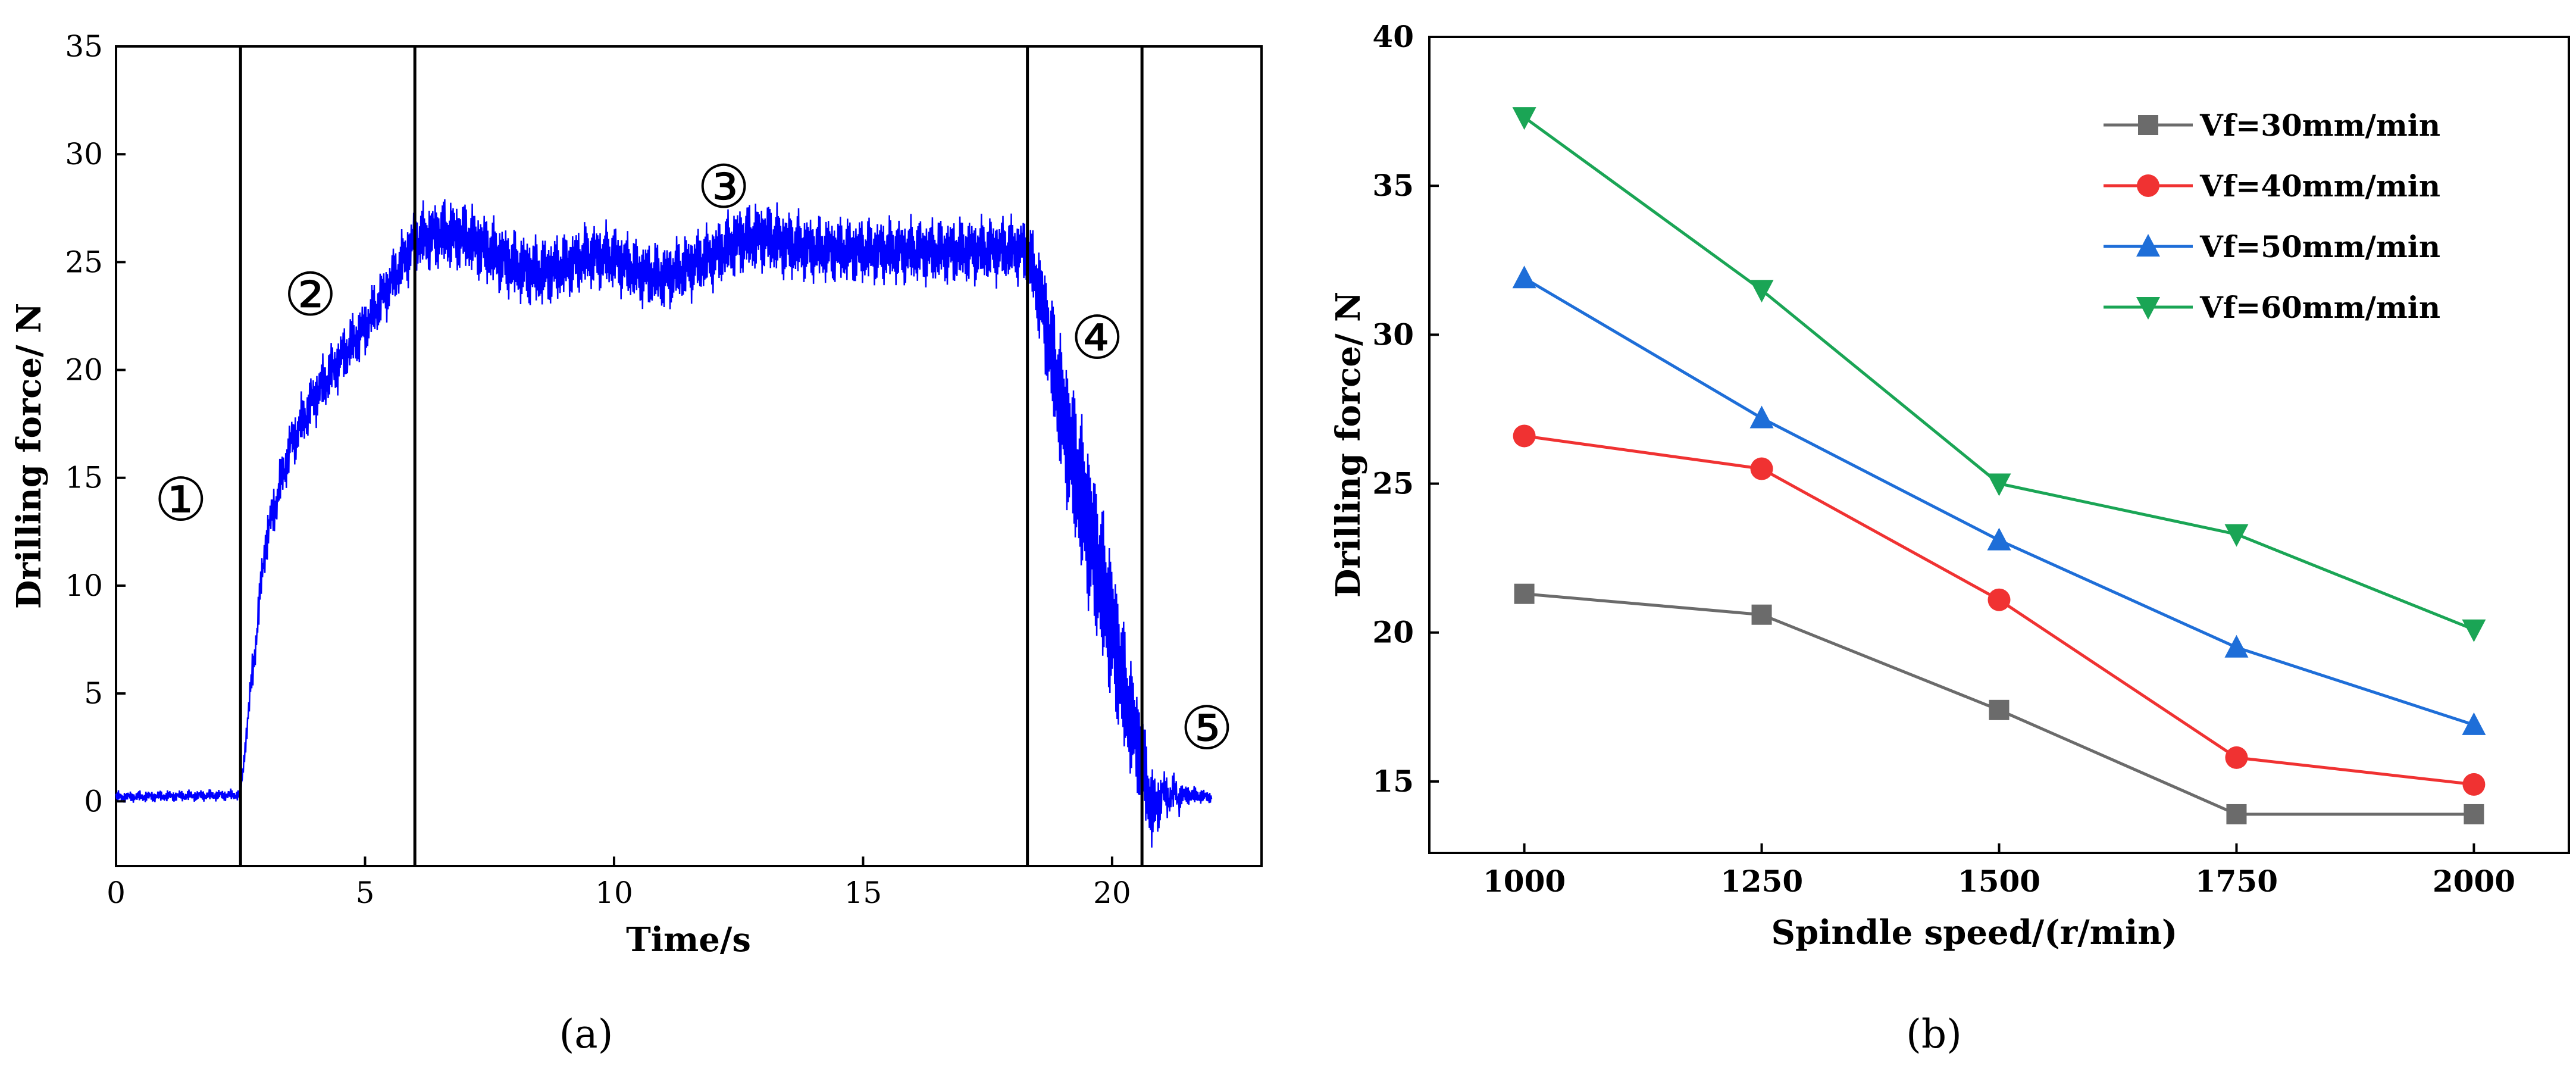 This screenshot has width=2576, height=1069. What do you see at coordinates (2319, 307) in the screenshot?
I see `legend-label: Vf=60mm/min` at bounding box center [2319, 307].